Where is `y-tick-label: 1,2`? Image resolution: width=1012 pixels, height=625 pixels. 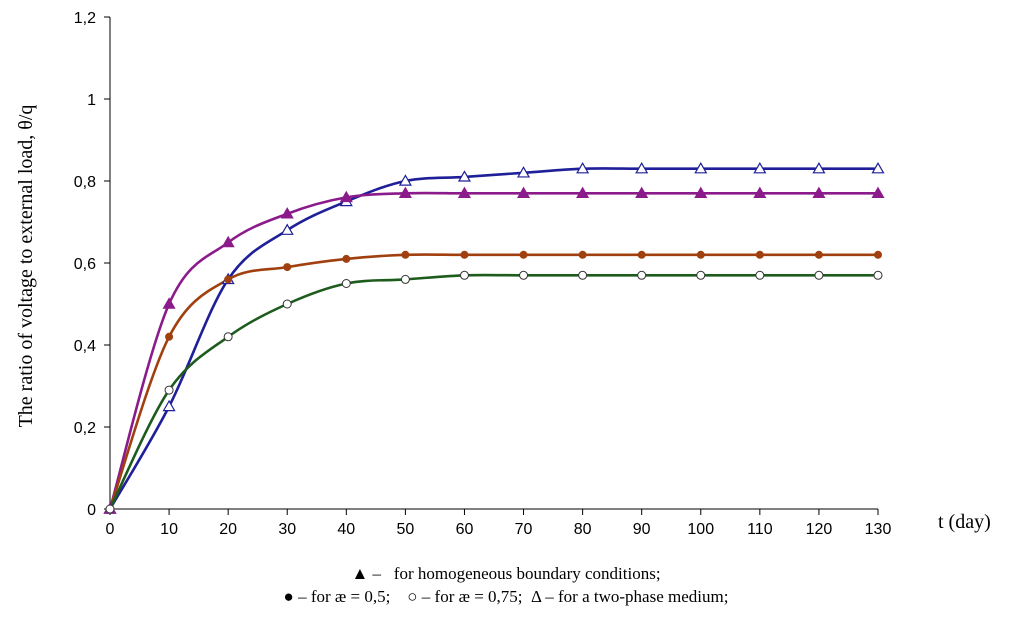
y-tick-label: 1,2 is located at coordinates (85, 18).